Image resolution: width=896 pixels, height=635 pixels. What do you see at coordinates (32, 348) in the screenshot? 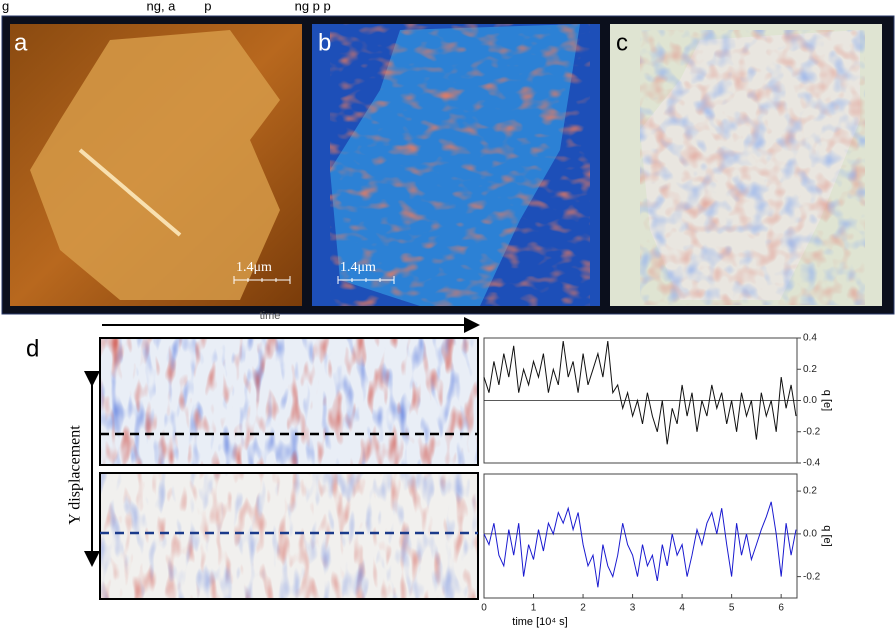
I see `panel-label: d` at bounding box center [32, 348].